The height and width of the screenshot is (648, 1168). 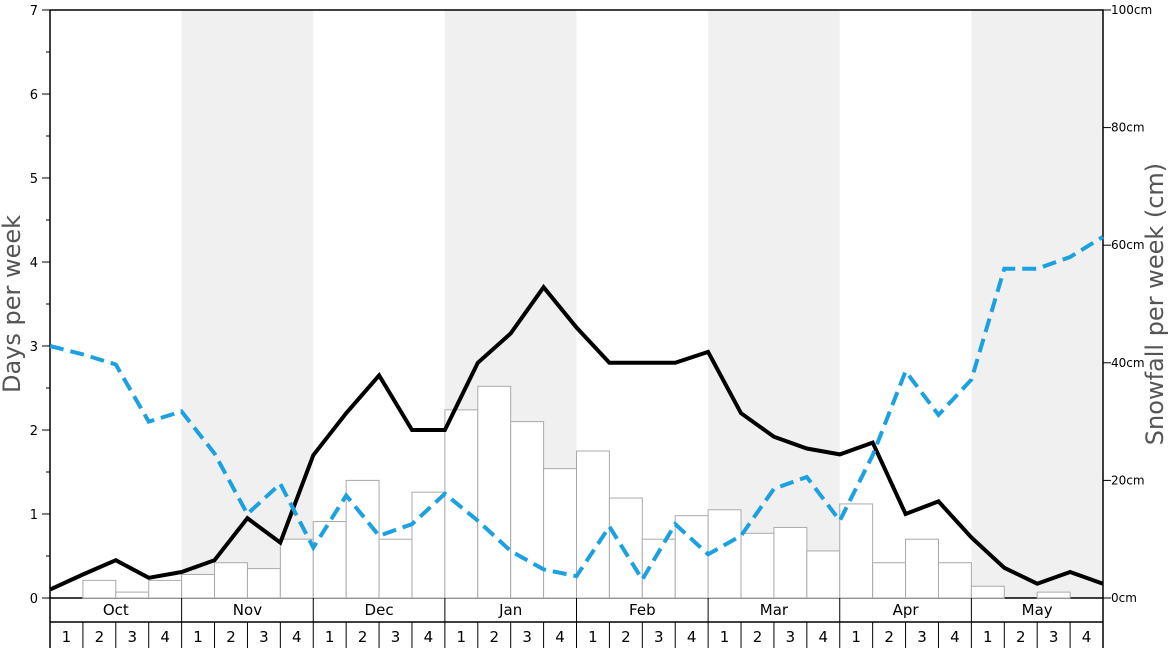 What do you see at coordinates (1037, 304) in the screenshot?
I see `shade-may` at bounding box center [1037, 304].